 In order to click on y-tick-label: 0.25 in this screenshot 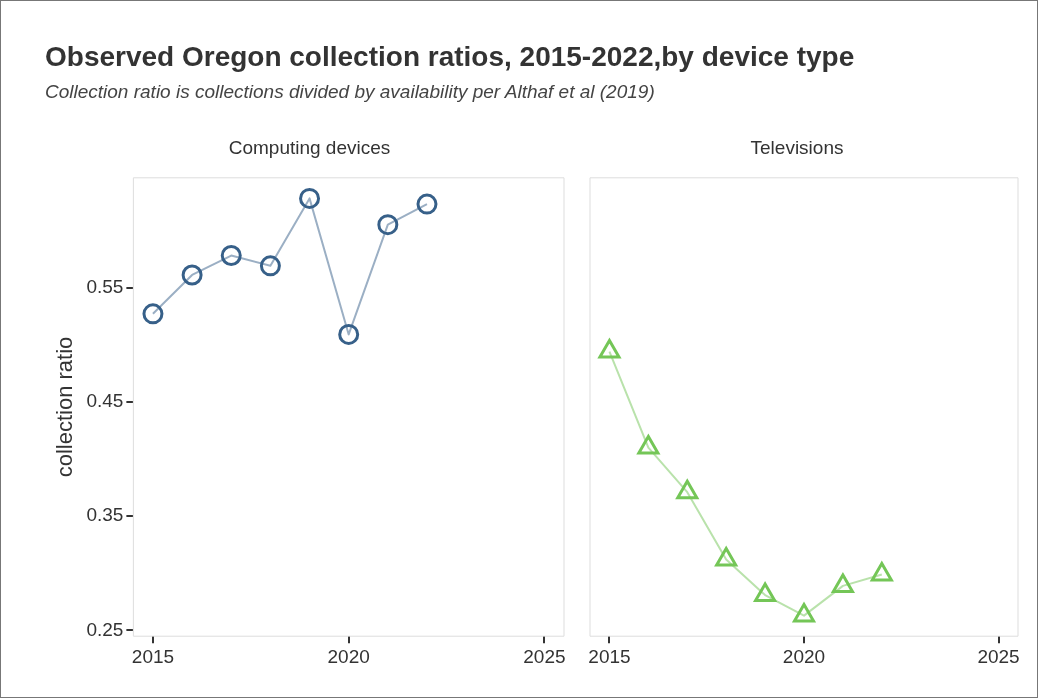, I will do `click(105, 629)`.